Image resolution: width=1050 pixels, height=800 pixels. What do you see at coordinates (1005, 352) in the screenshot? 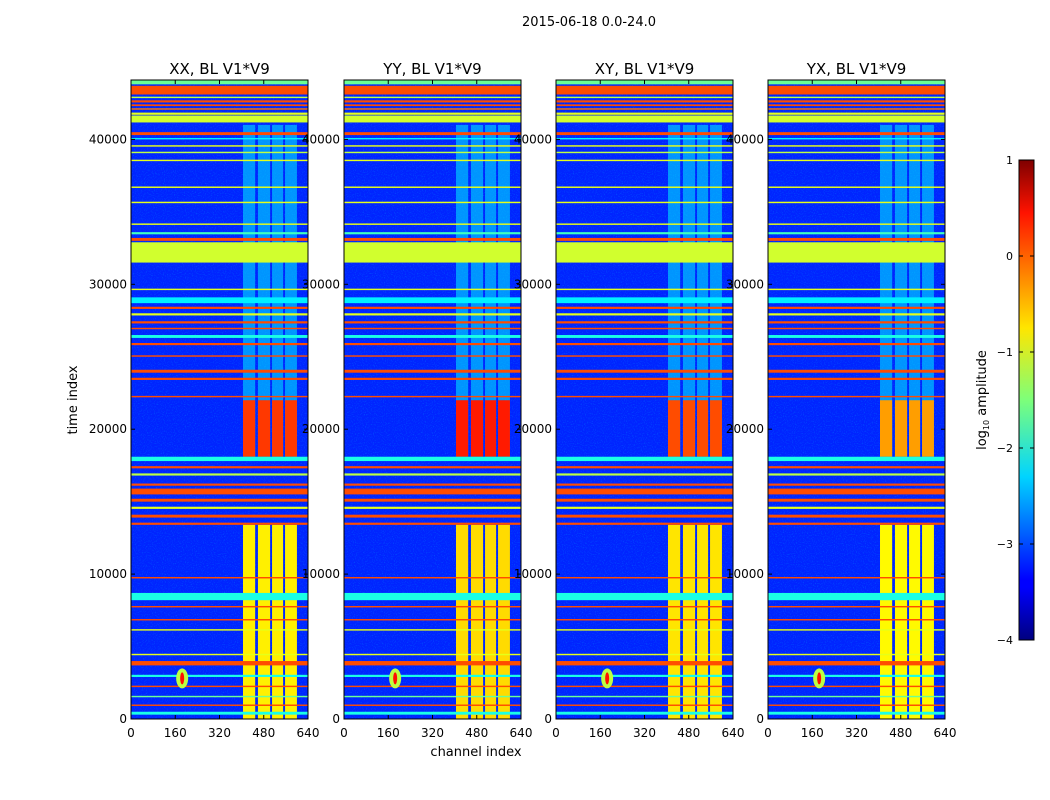
I see `colorbar-tick-label: −1` at bounding box center [1005, 352].